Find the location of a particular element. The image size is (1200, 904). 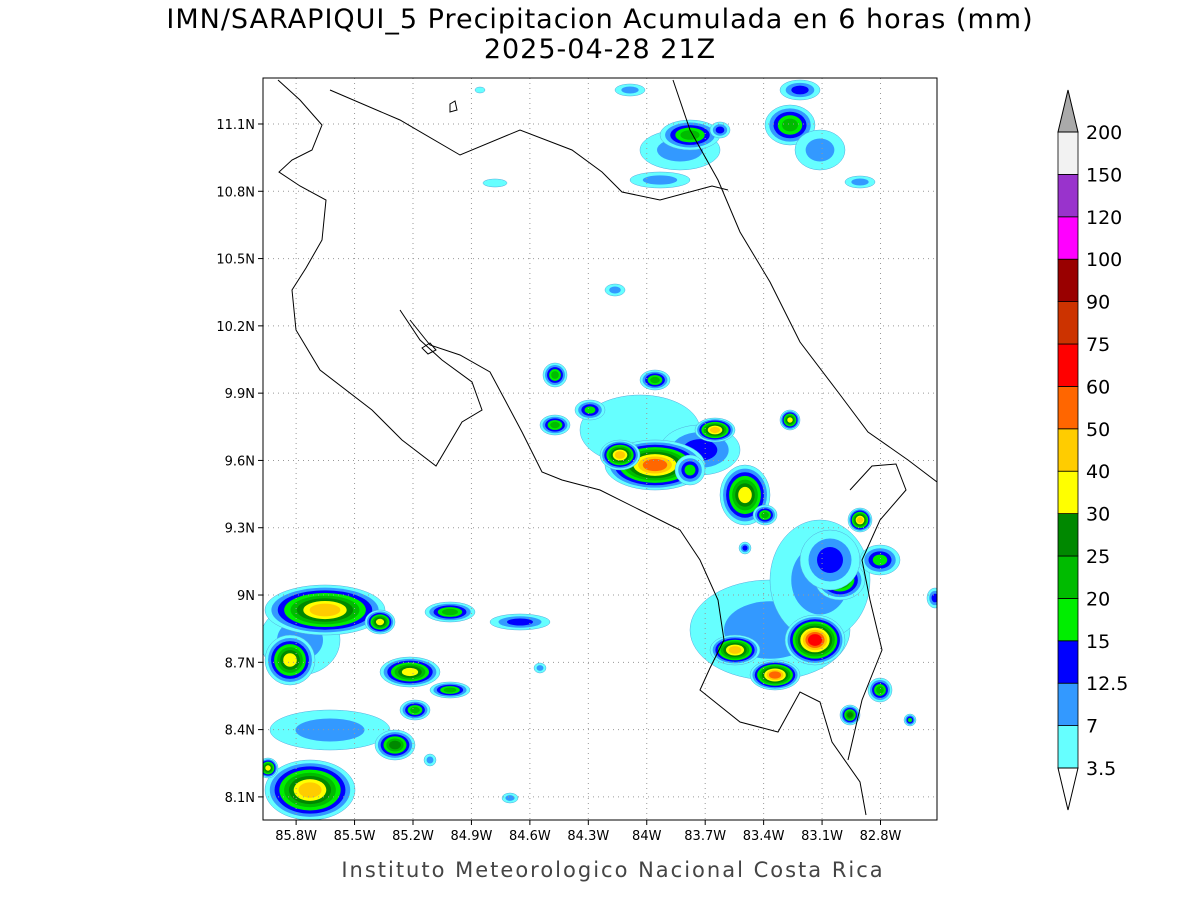

y-tick-label: 8.1N is located at coordinates (240, 798).